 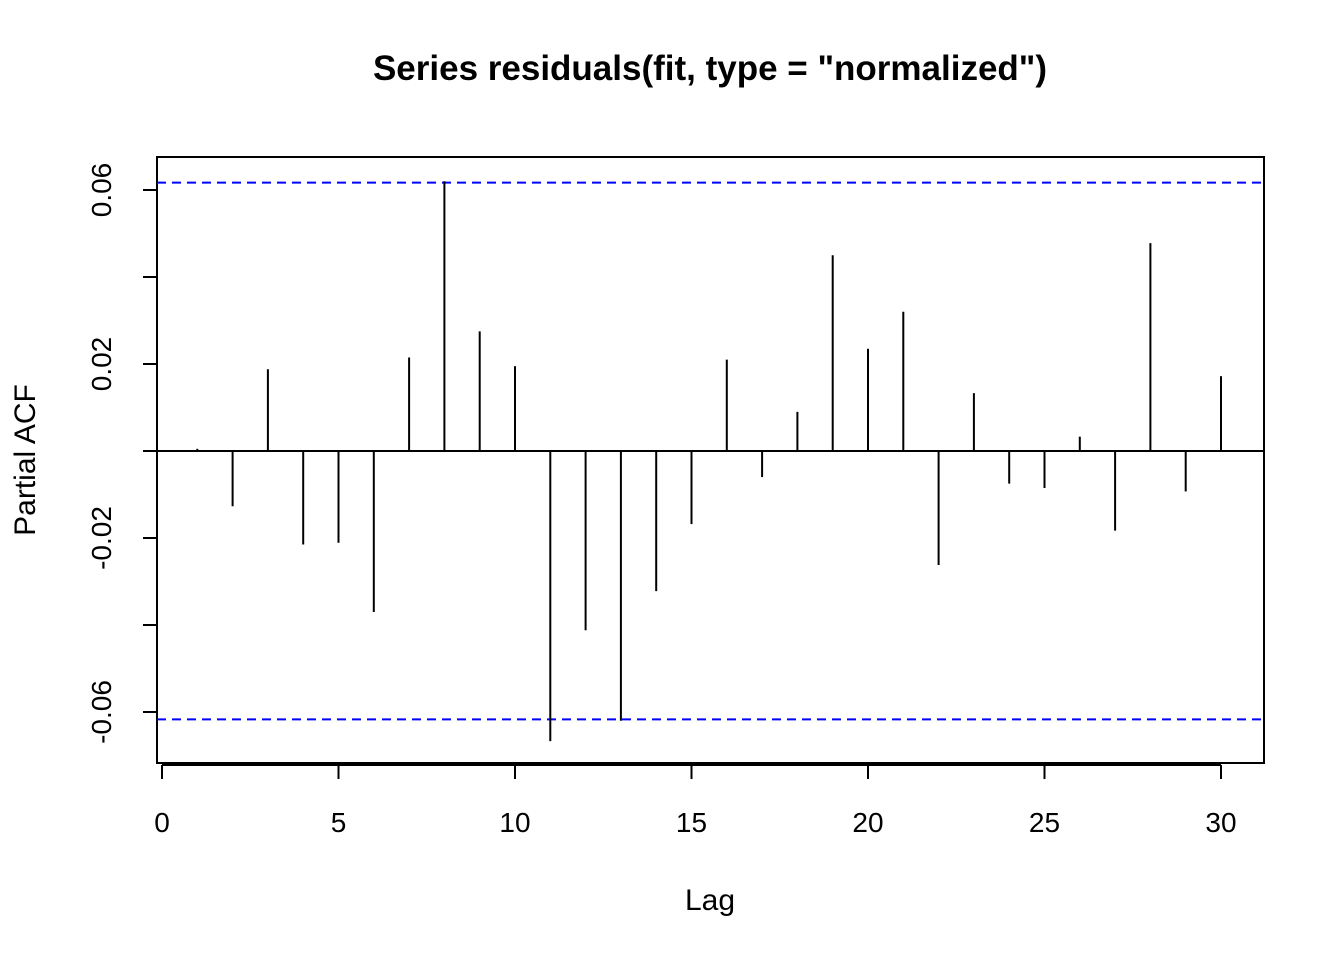 I want to click on x-tick-label: 20, so click(x=867, y=822).